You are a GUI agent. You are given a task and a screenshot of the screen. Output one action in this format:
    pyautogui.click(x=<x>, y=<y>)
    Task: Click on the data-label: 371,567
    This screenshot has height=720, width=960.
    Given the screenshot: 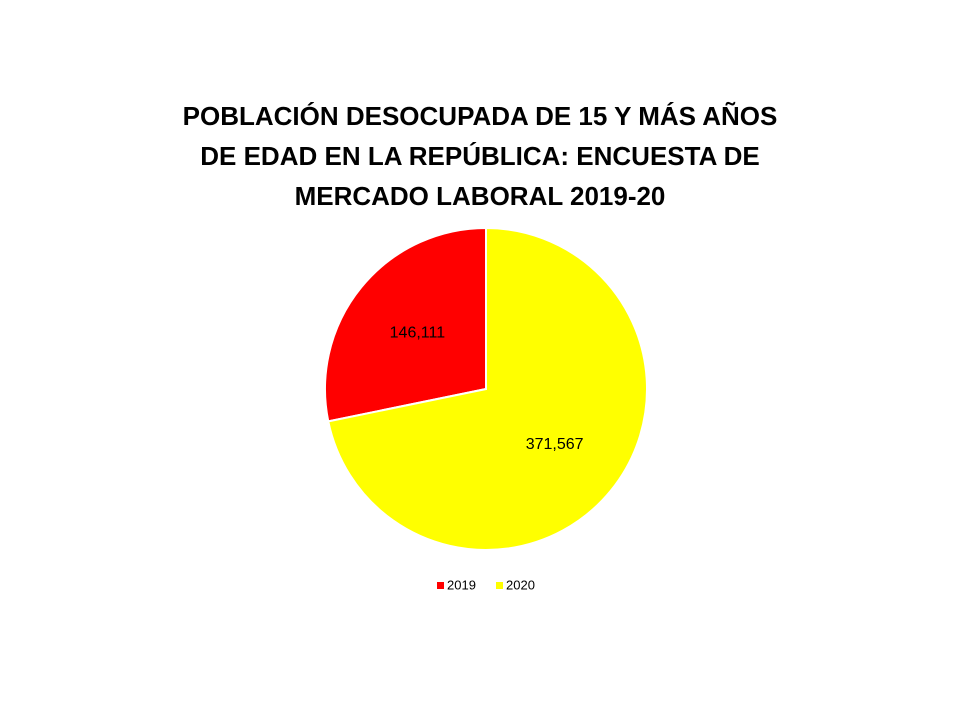 What is the action you would take?
    pyautogui.click(x=555, y=444)
    